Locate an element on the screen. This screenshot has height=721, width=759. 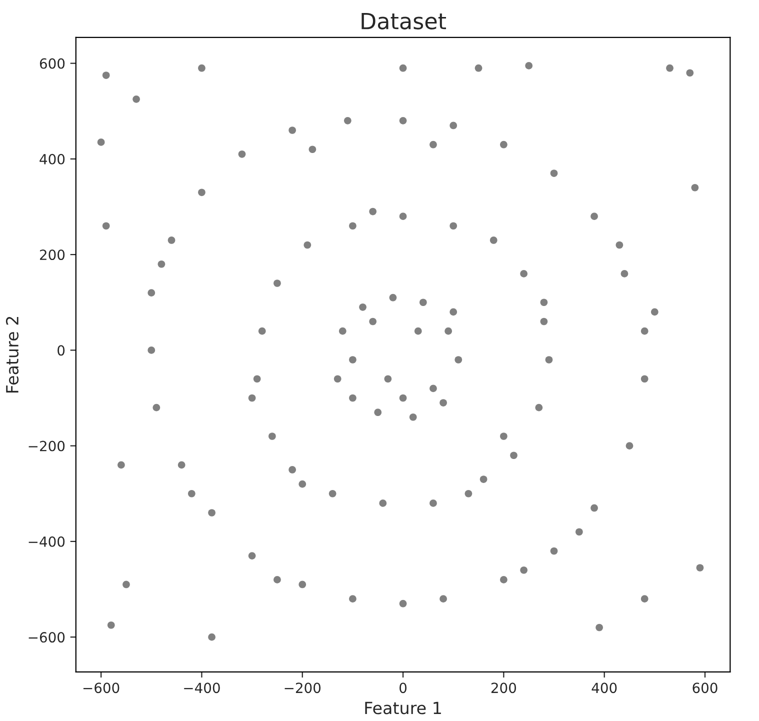
x-tick-label: 0 is located at coordinates (403, 688).